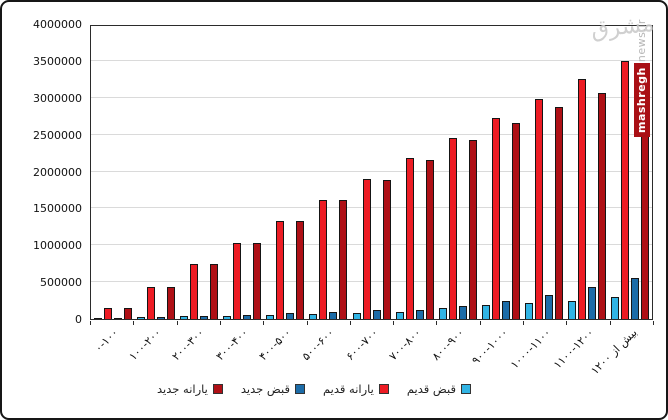 The image size is (668, 420). What do you see at coordinates (489, 347) in the screenshot?
I see `x-axis-category-label: ۹۰۰-۱۰۰۰` at bounding box center [489, 347].